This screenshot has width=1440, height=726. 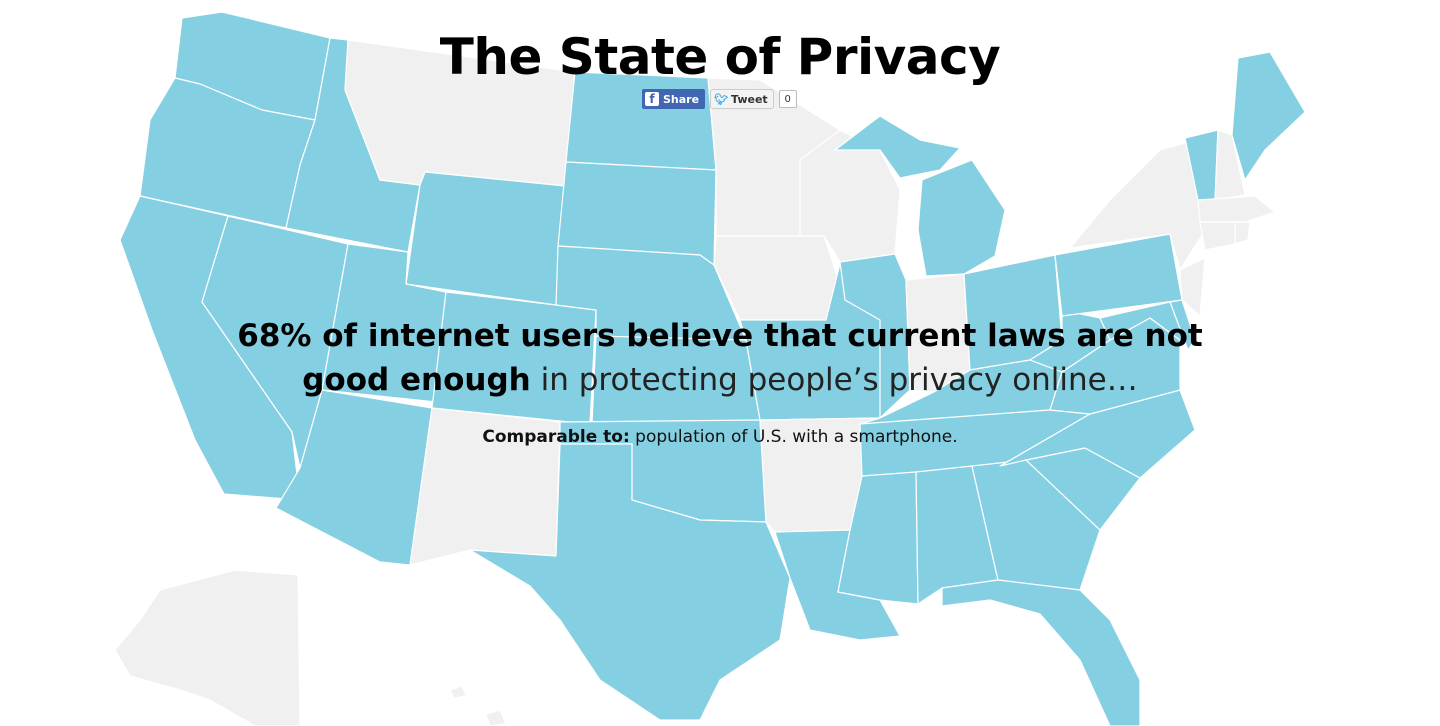 I want to click on facebook-share-button: f Share, so click(x=674, y=99).